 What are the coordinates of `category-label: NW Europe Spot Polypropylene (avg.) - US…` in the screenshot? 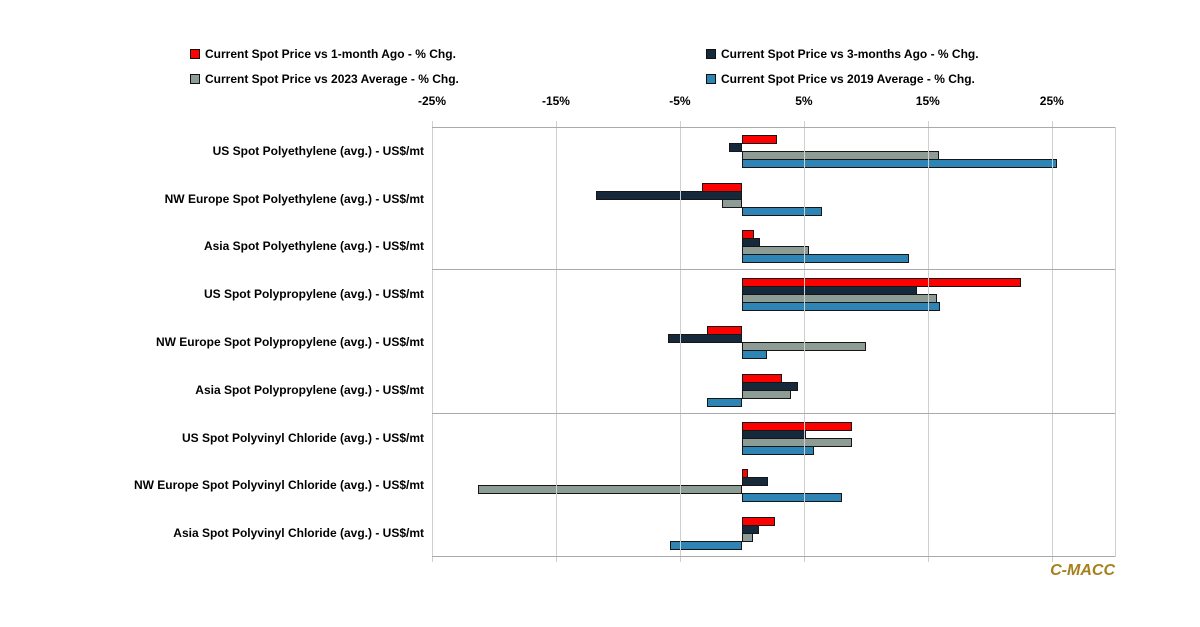 It's located at (289, 342).